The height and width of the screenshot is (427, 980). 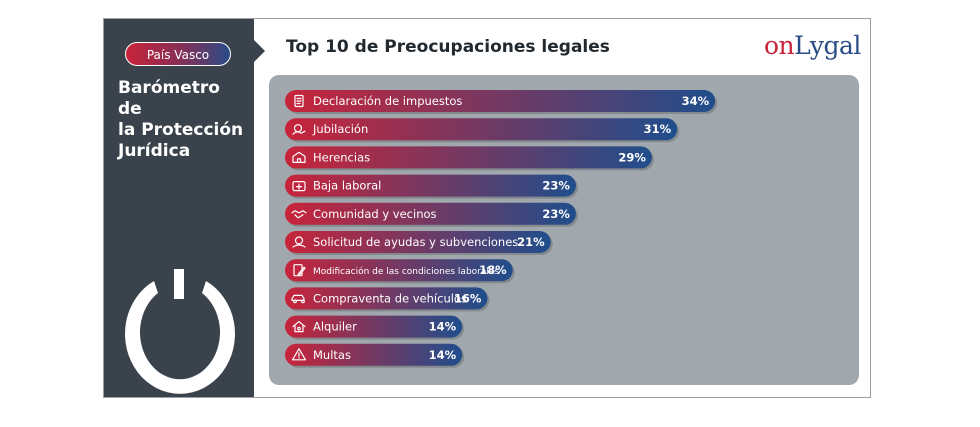 What do you see at coordinates (332, 355) in the screenshot?
I see `bar-label: Multas` at bounding box center [332, 355].